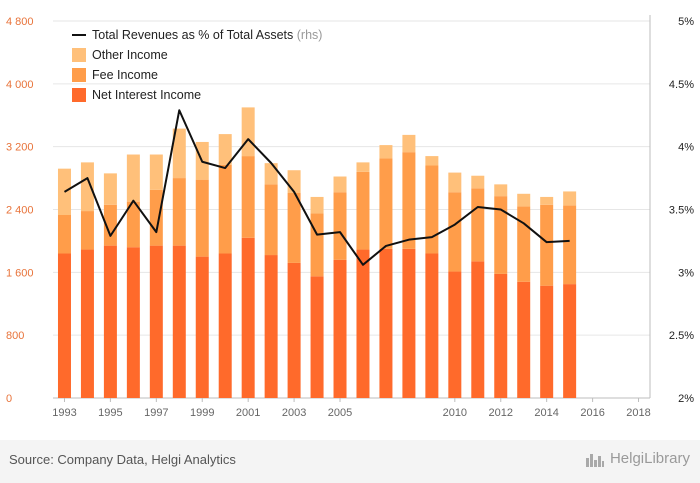  I want to click on y-tick-label-left: 2 400, so click(20, 211).